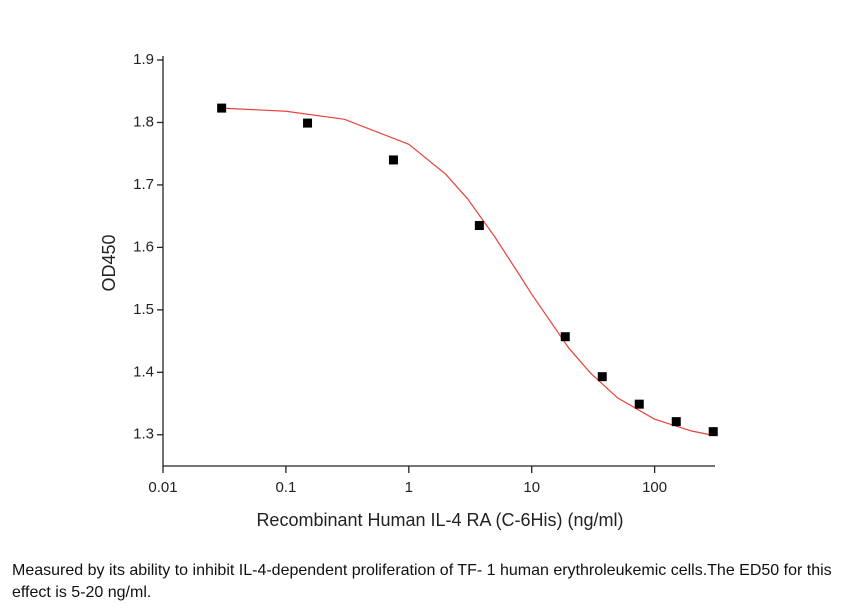  I want to click on x-tick-label: 1, so click(409, 487).